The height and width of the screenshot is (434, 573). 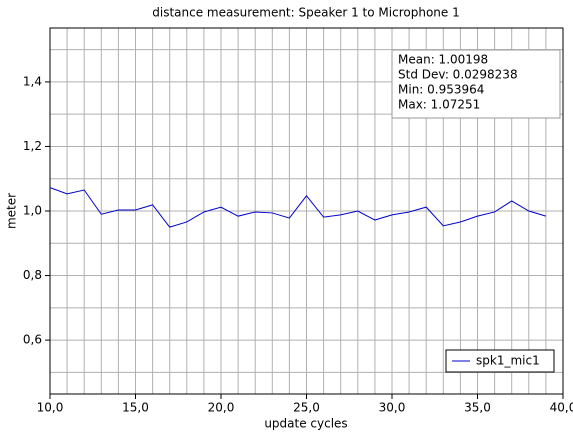 I want to click on y-tick-label: 0,6, so click(x=32, y=340).